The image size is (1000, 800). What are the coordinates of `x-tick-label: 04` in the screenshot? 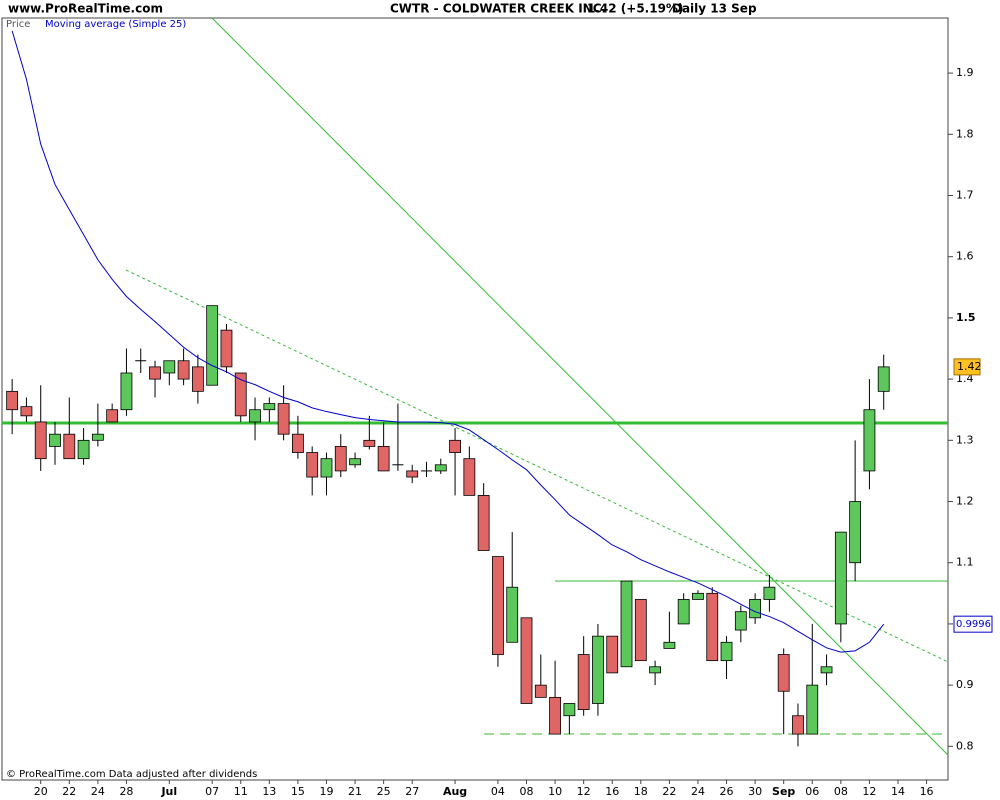 It's located at (498, 791).